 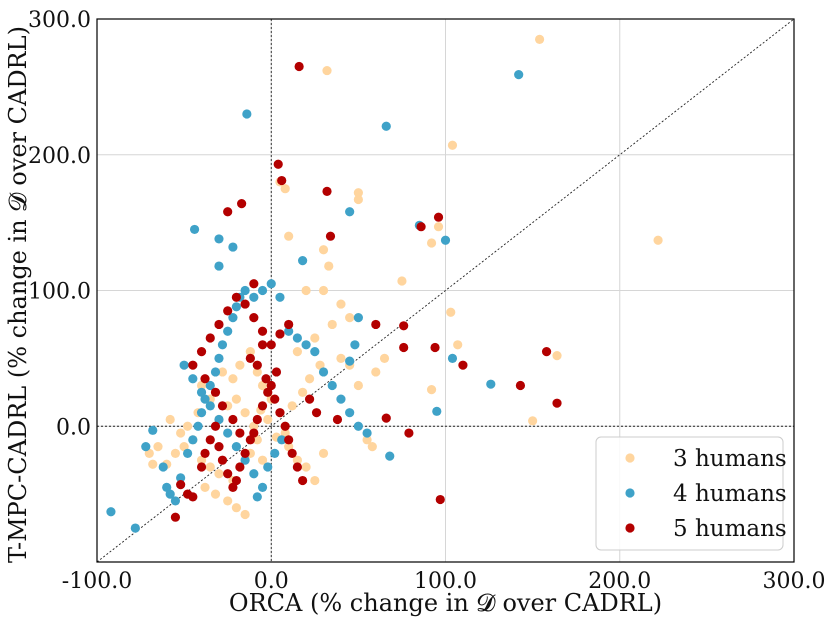 What do you see at coordinates (730, 494) in the screenshot?
I see `legend-label: 4 humans` at bounding box center [730, 494].